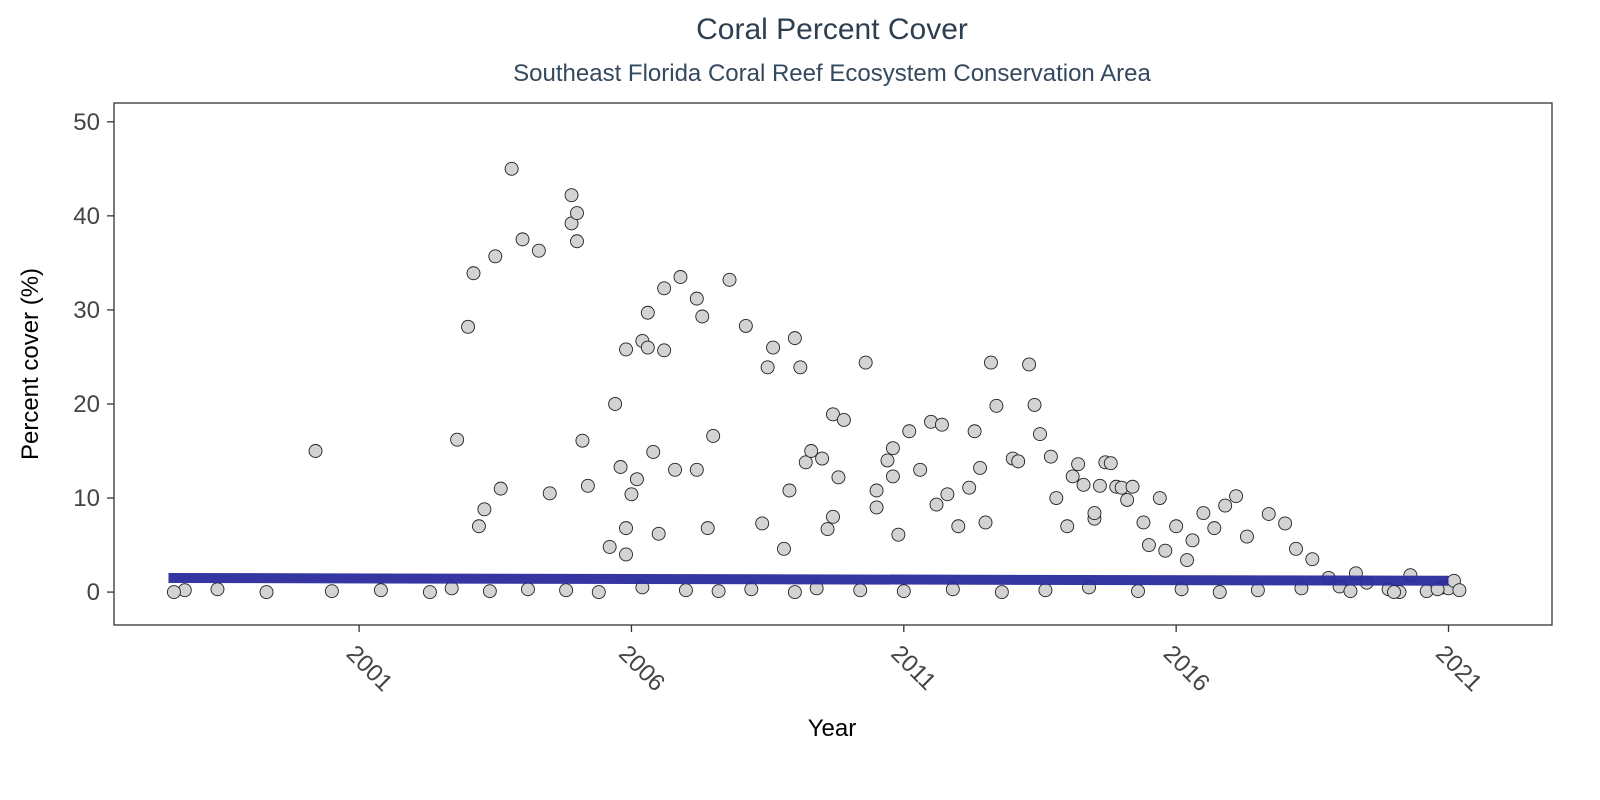 This screenshot has height=800, width=1600. I want to click on trend-layer, so click(808, 579).